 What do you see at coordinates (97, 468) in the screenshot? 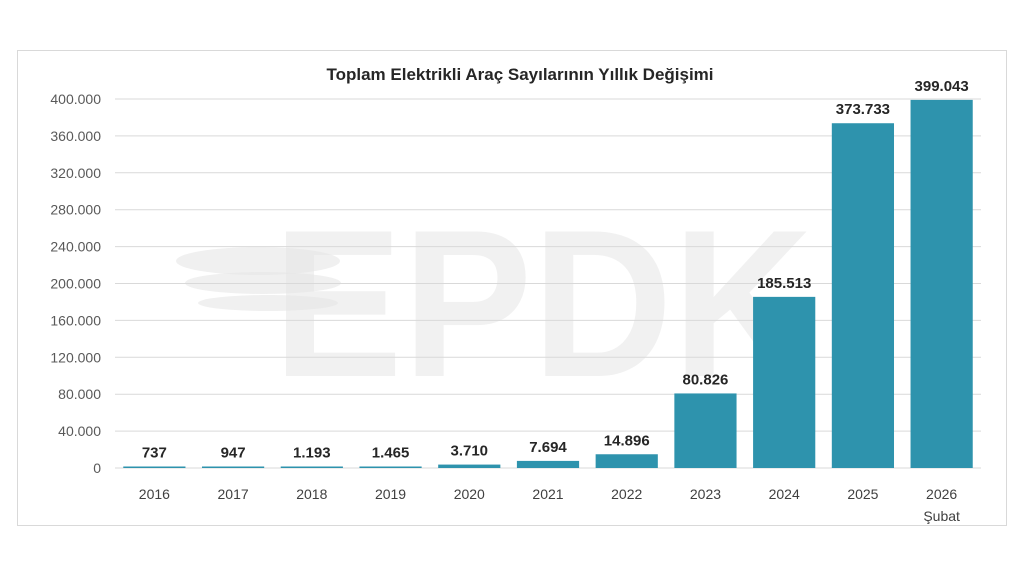
I see `y-tick-label: 0` at bounding box center [97, 468].